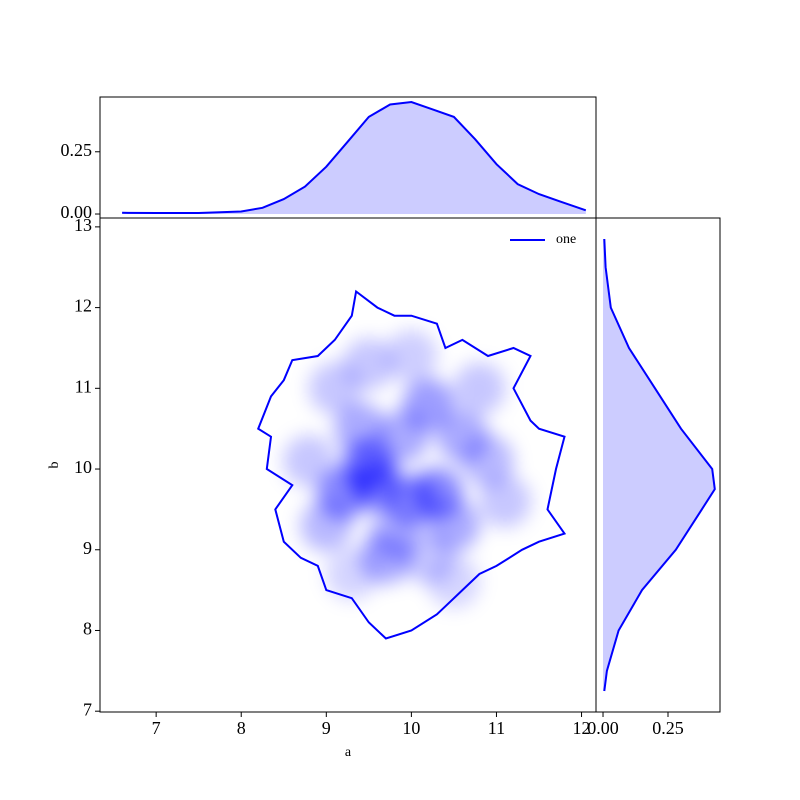  Describe the element at coordinates (411, 728) in the screenshot. I see `x-tick-label: 10` at that location.